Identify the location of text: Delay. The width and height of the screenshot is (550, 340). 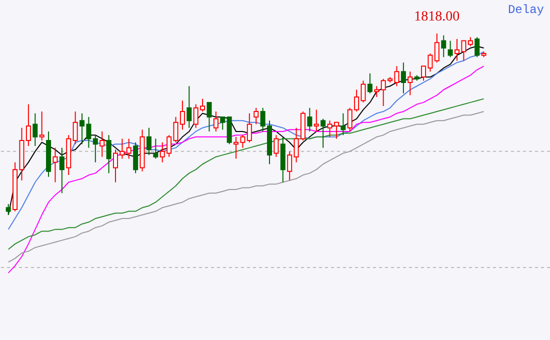
(526, 10).